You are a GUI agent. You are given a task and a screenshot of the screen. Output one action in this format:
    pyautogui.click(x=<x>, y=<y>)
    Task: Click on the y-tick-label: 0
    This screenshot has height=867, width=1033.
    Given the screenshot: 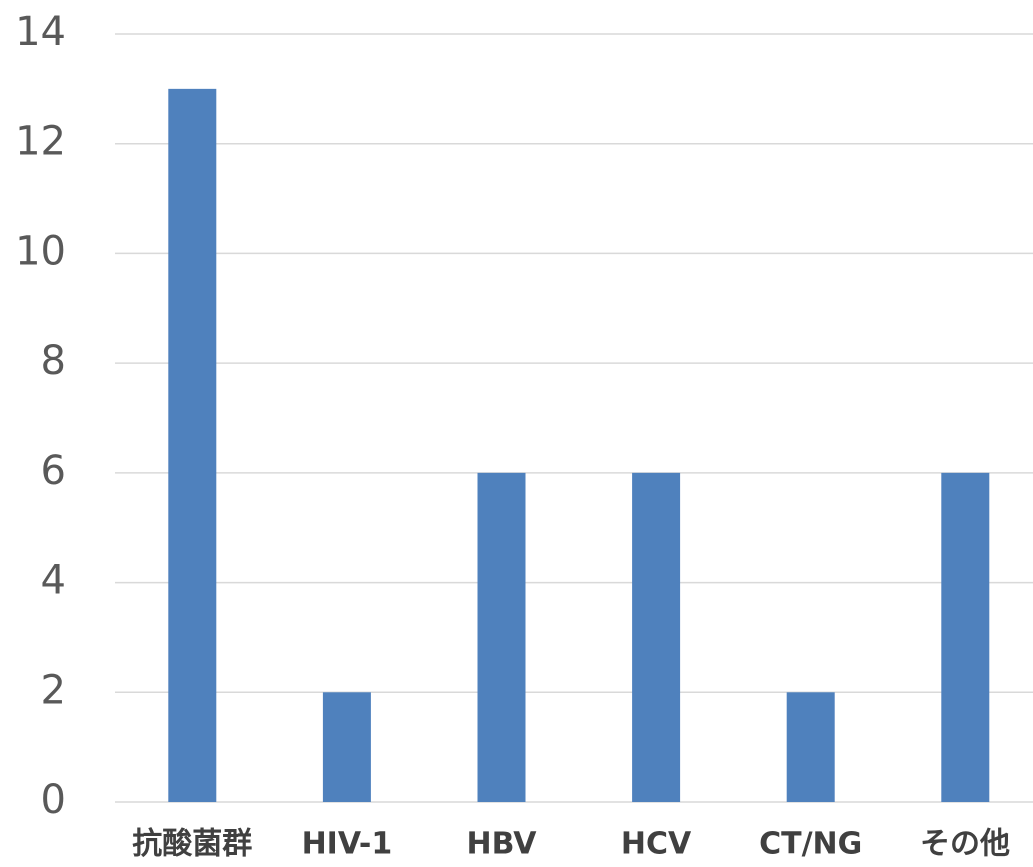 What is the action you would take?
    pyautogui.click(x=53, y=800)
    